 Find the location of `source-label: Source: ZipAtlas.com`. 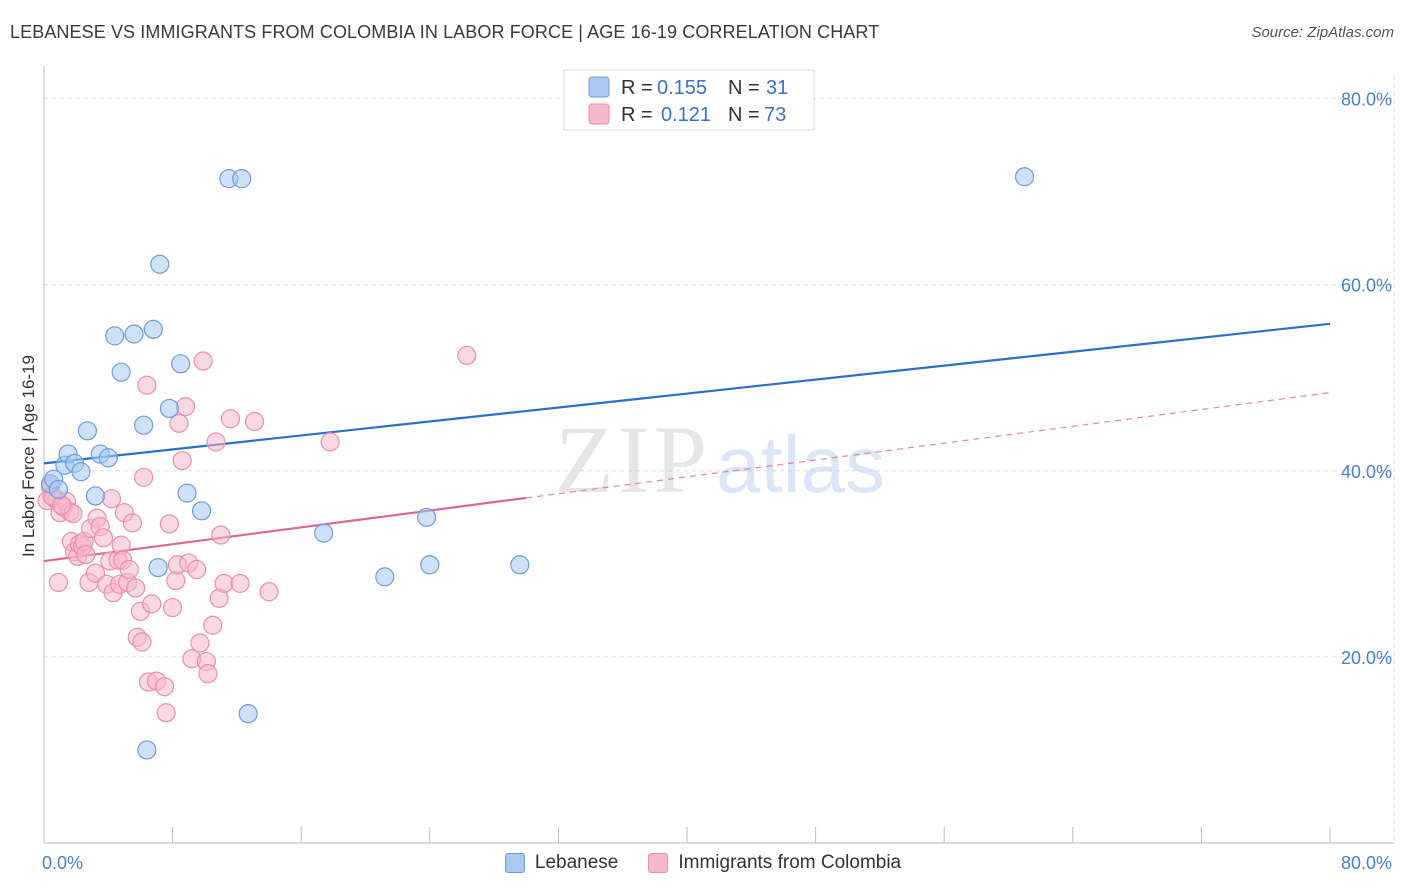

source-label: Source: ZipAtlas.com is located at coordinates (1322, 32).